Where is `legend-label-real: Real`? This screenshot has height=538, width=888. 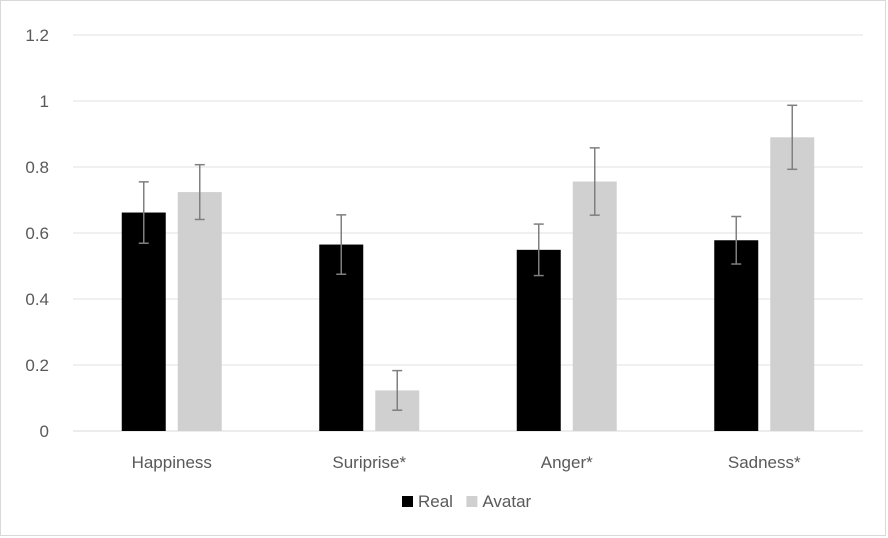
legend-label-real: Real is located at coordinates (435, 501).